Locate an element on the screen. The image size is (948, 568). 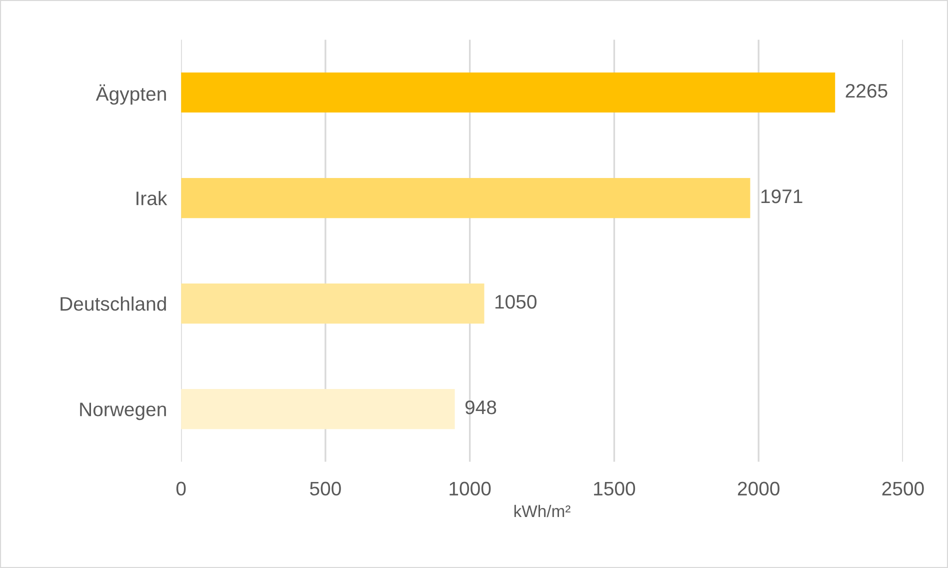
y-tick-label: Ägypten is located at coordinates (131, 94).